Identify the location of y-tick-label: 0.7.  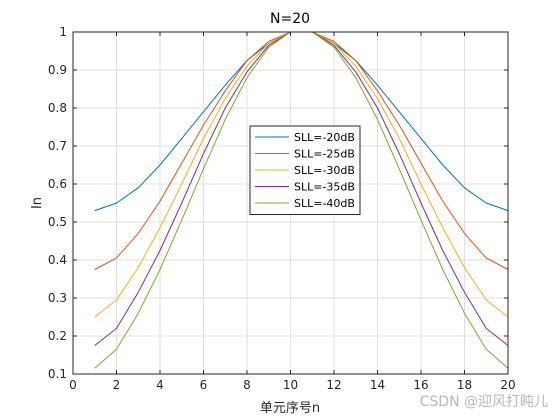
(57, 146).